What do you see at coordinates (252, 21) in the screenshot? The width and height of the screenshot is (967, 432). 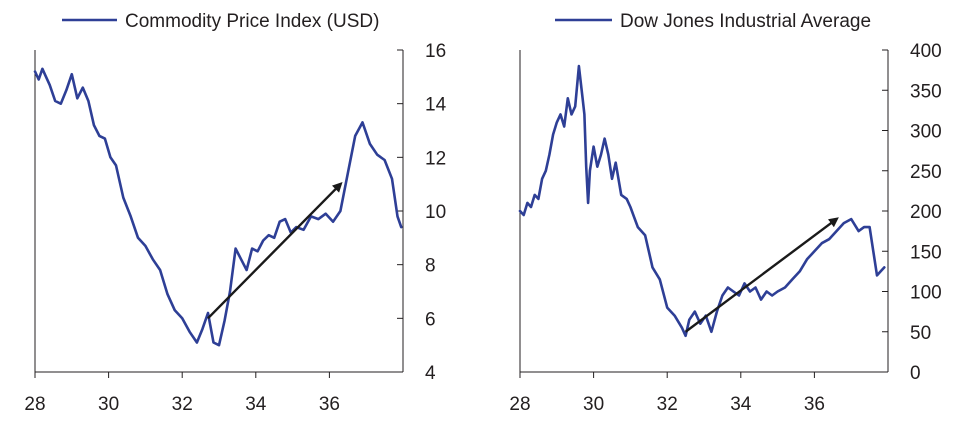 I see `commodity-legend-label: Commodity Price Index (USD)` at bounding box center [252, 21].